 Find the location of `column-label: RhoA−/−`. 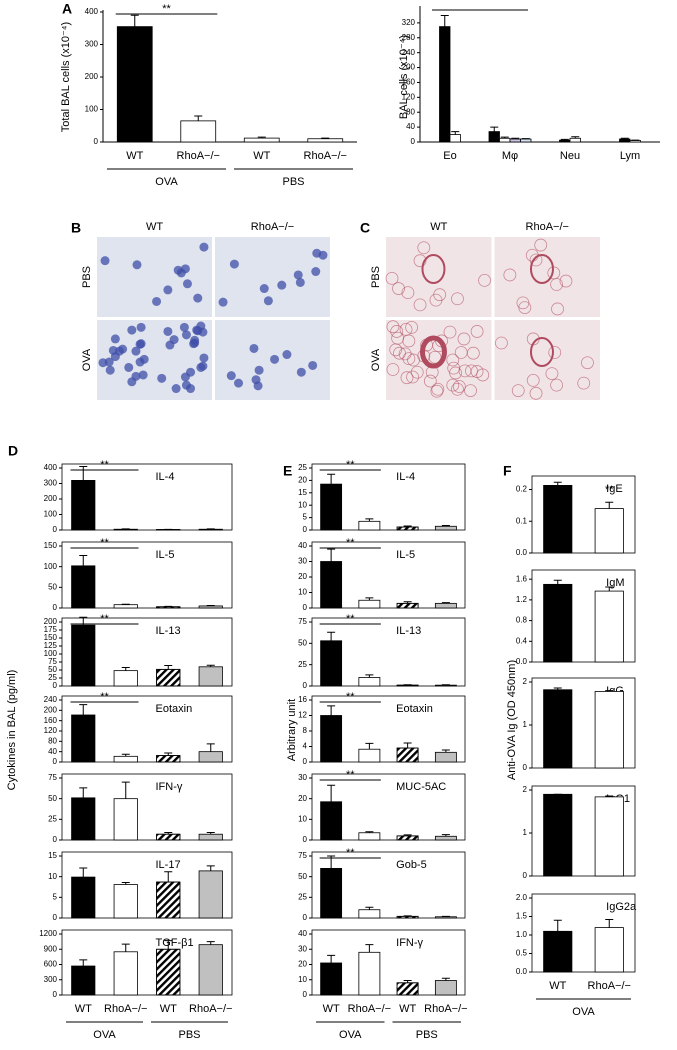

column-label: RhoA−/− is located at coordinates (272, 227).